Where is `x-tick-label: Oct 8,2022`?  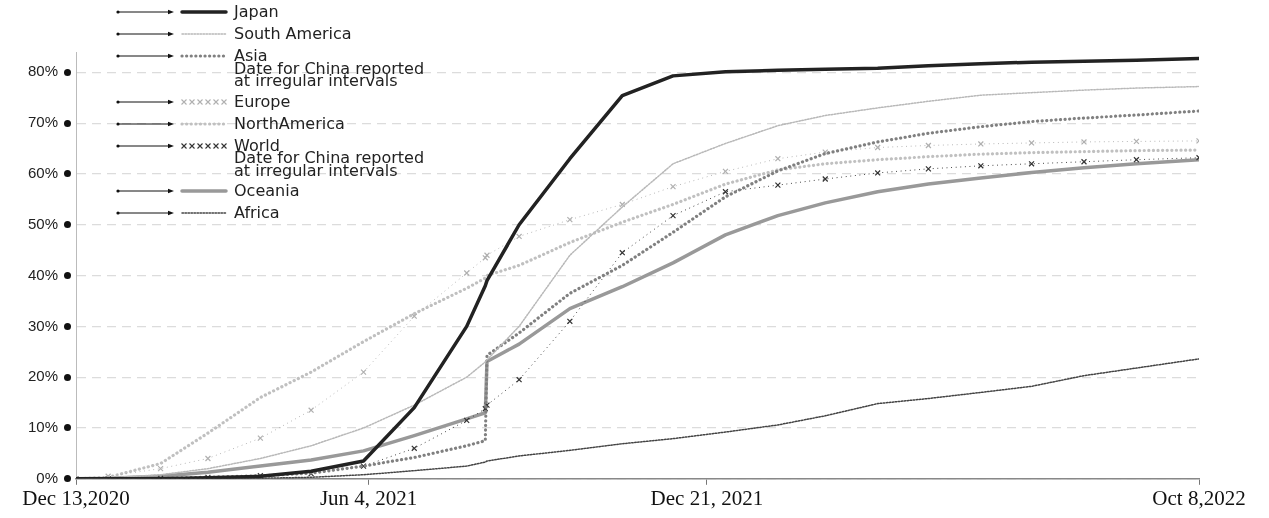 x-tick-label: Oct 8,2022 is located at coordinates (1199, 497).